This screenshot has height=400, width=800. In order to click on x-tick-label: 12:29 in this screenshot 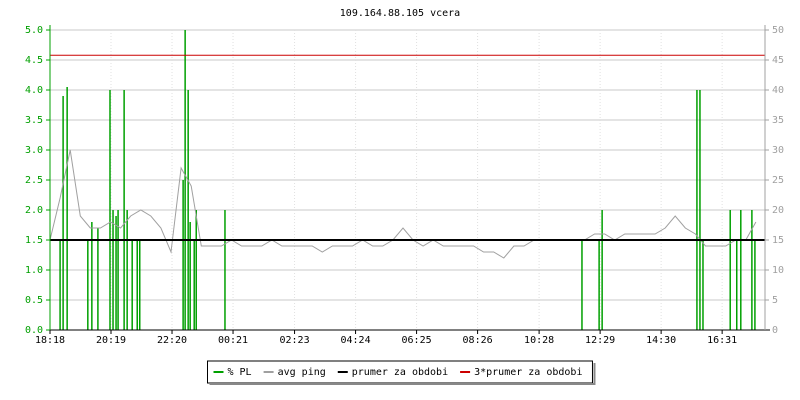, I will do `click(600, 340)`.